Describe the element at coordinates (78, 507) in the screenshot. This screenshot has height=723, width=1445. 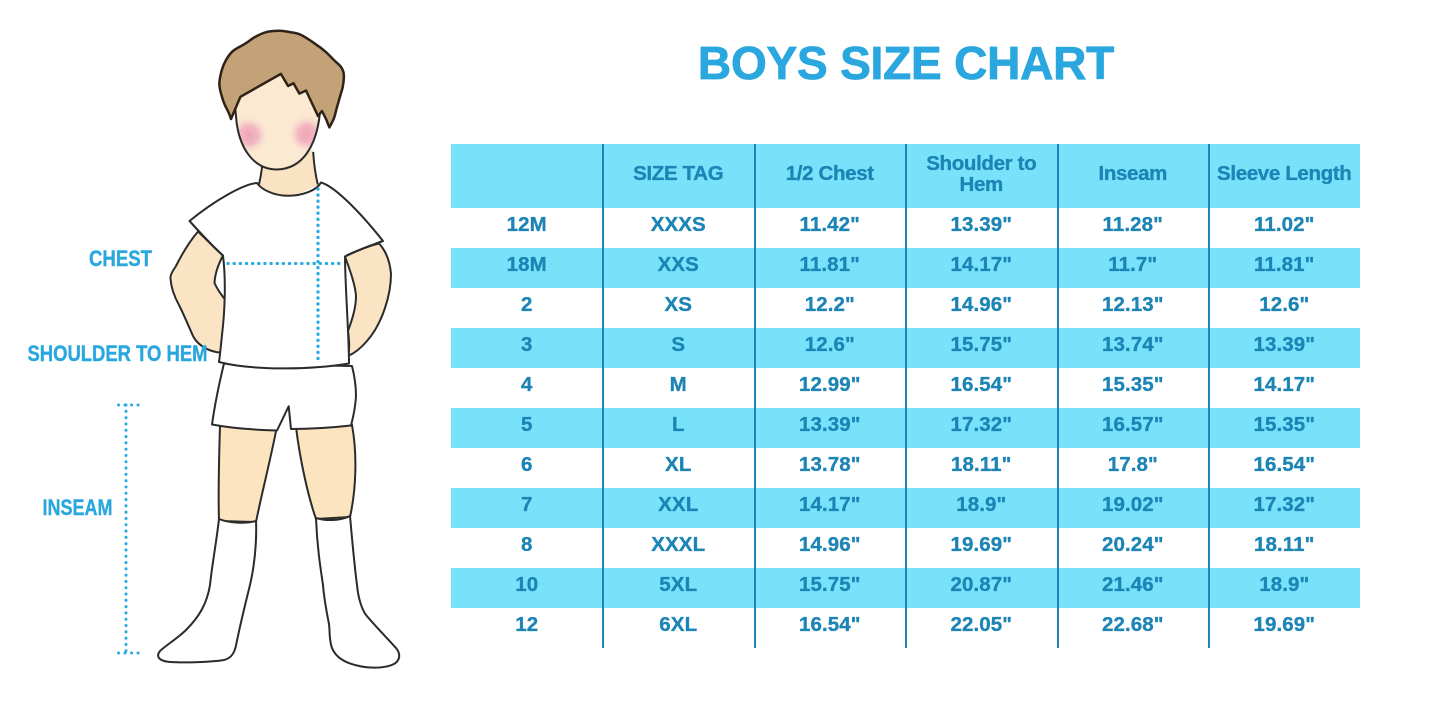
I see `svg-text: INSEAM` at that location.